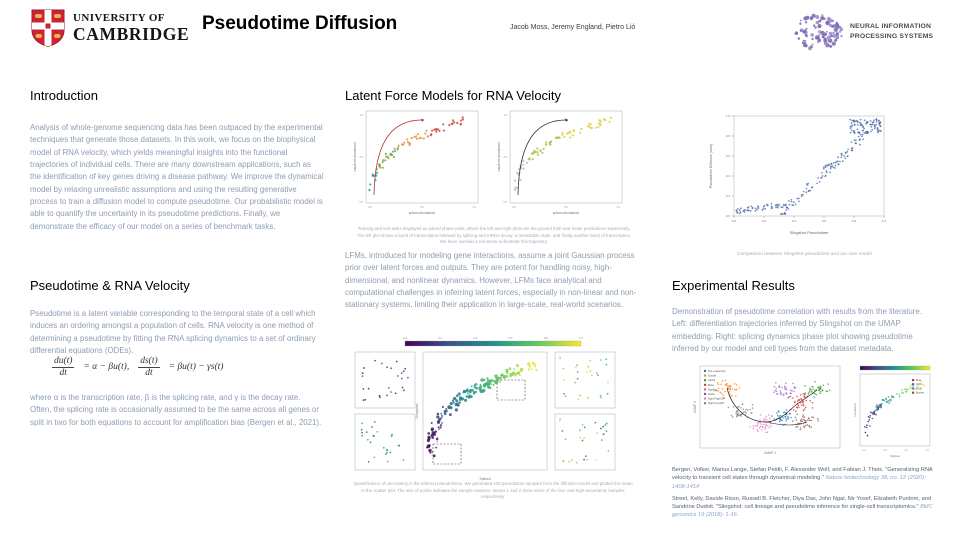 The image size is (960, 540). What do you see at coordinates (499, 157) in the screenshot?
I see `svg-text: unspliced abundance` at bounding box center [499, 157].